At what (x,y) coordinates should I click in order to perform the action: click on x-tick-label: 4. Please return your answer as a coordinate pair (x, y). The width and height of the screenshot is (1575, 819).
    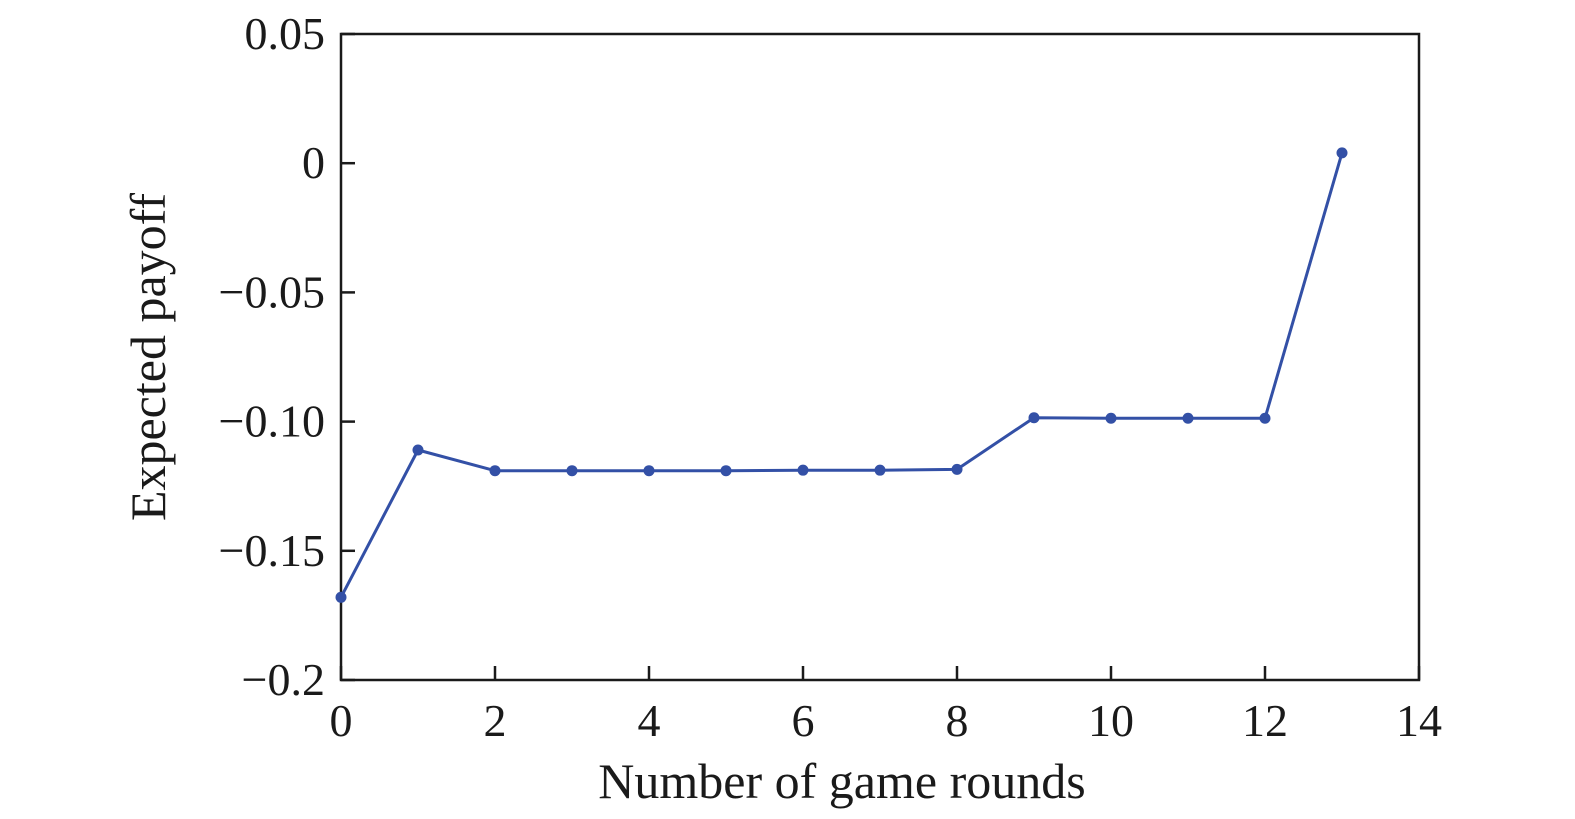
    Looking at the image, I should click on (649, 720).